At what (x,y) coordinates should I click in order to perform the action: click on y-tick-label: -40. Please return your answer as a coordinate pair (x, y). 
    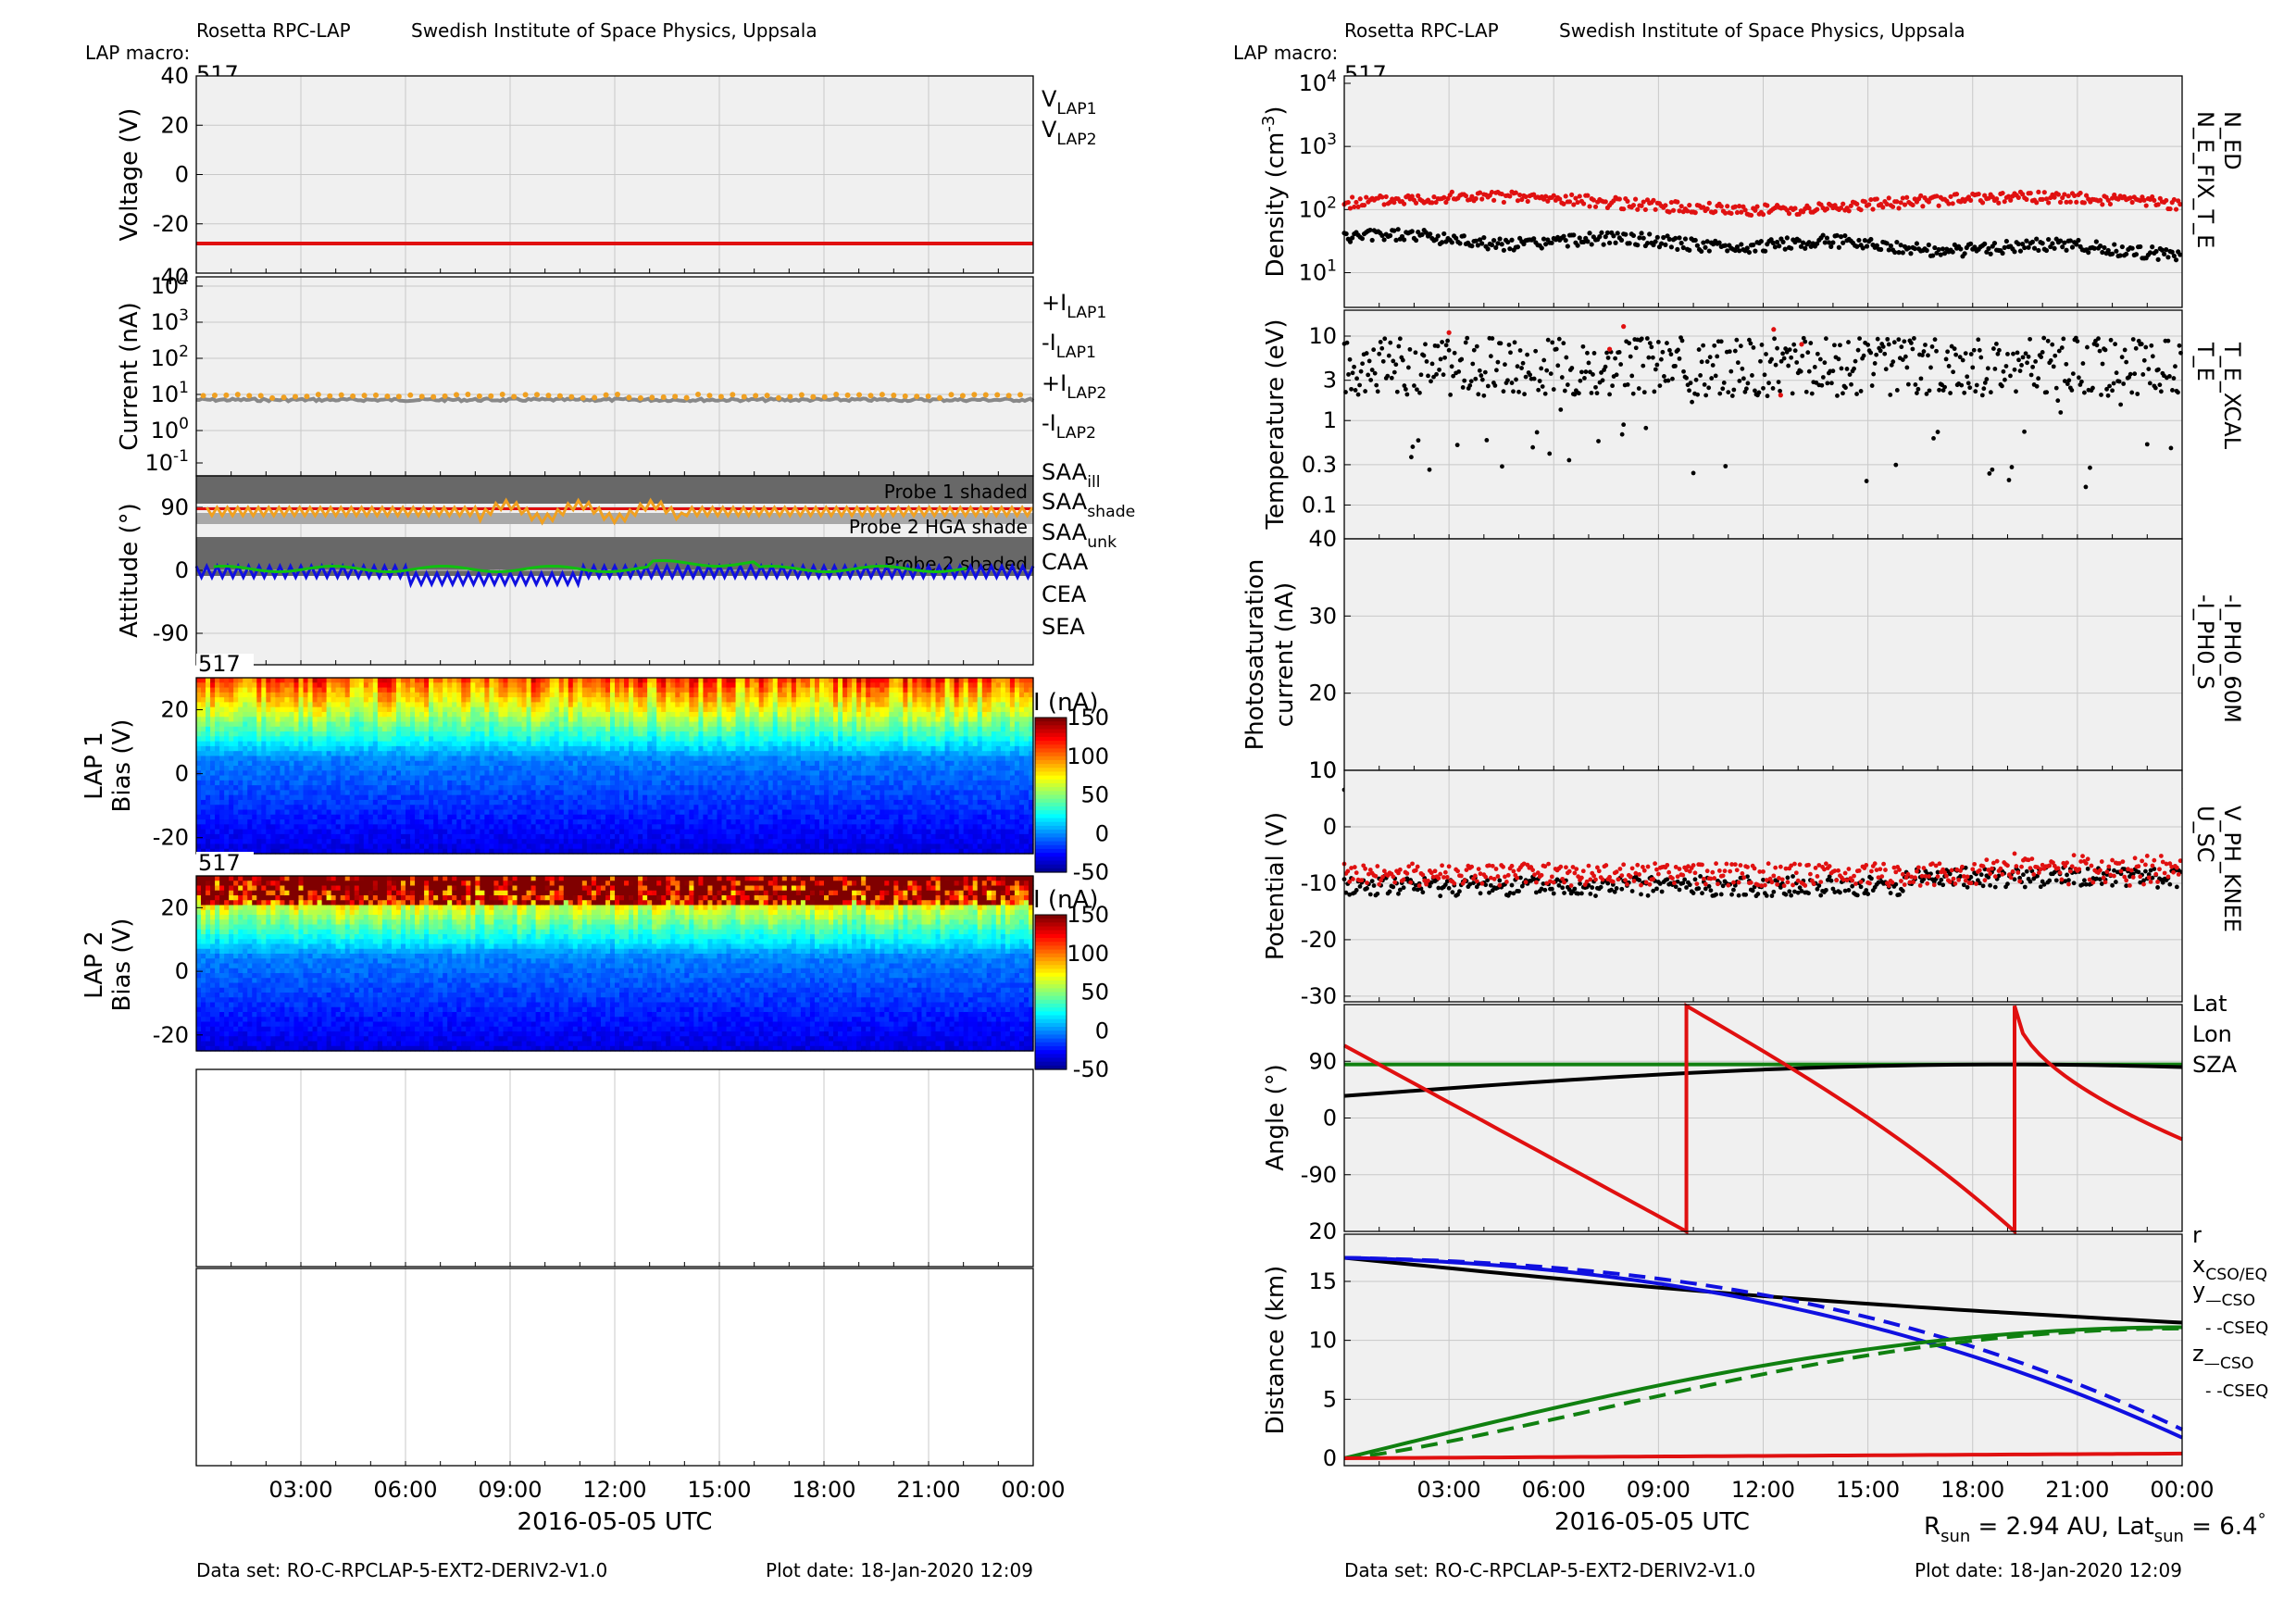
    Looking at the image, I should click on (171, 277).